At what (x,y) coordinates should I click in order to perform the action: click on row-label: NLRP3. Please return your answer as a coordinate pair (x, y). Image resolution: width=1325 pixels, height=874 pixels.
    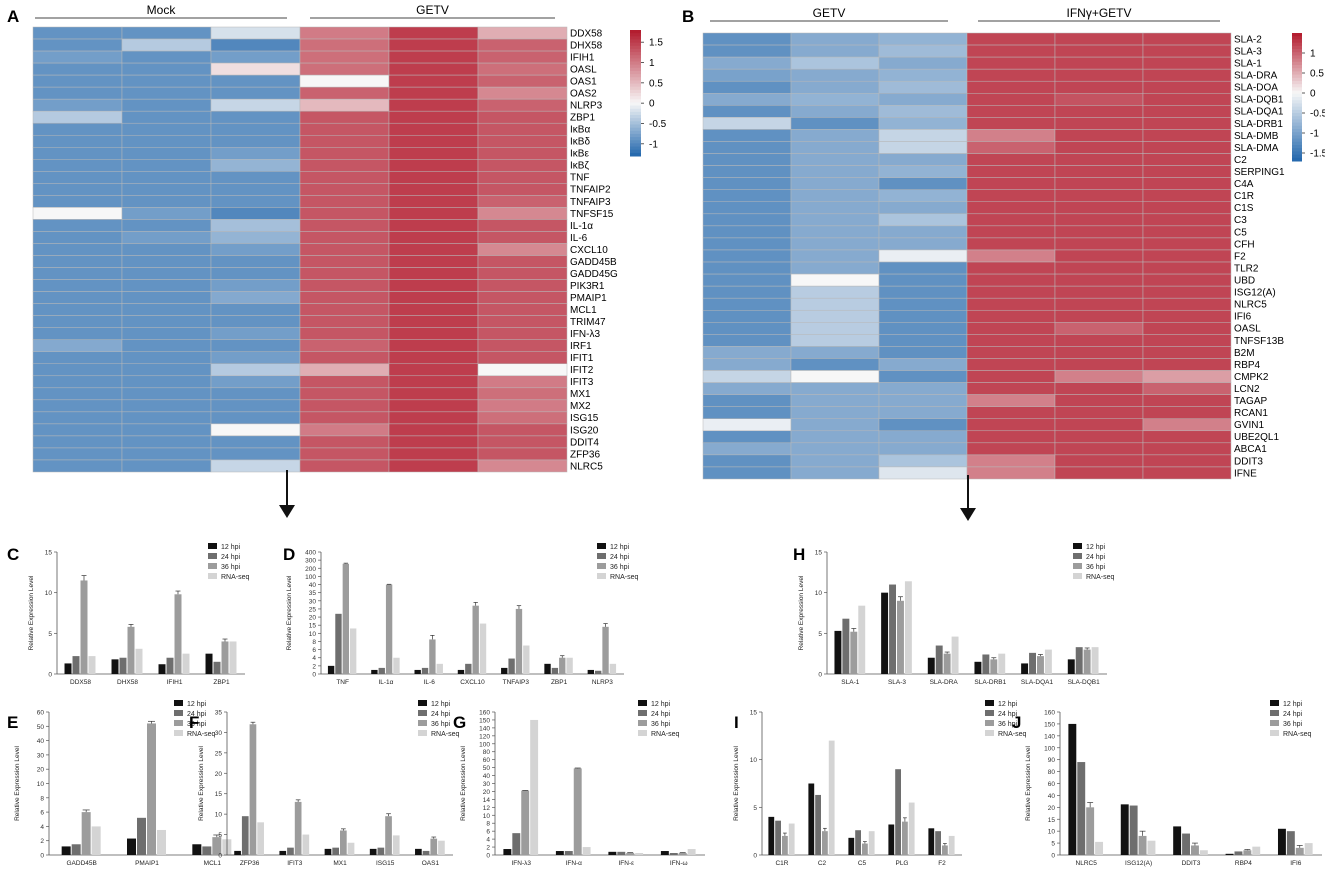
    Looking at the image, I should click on (586, 106).